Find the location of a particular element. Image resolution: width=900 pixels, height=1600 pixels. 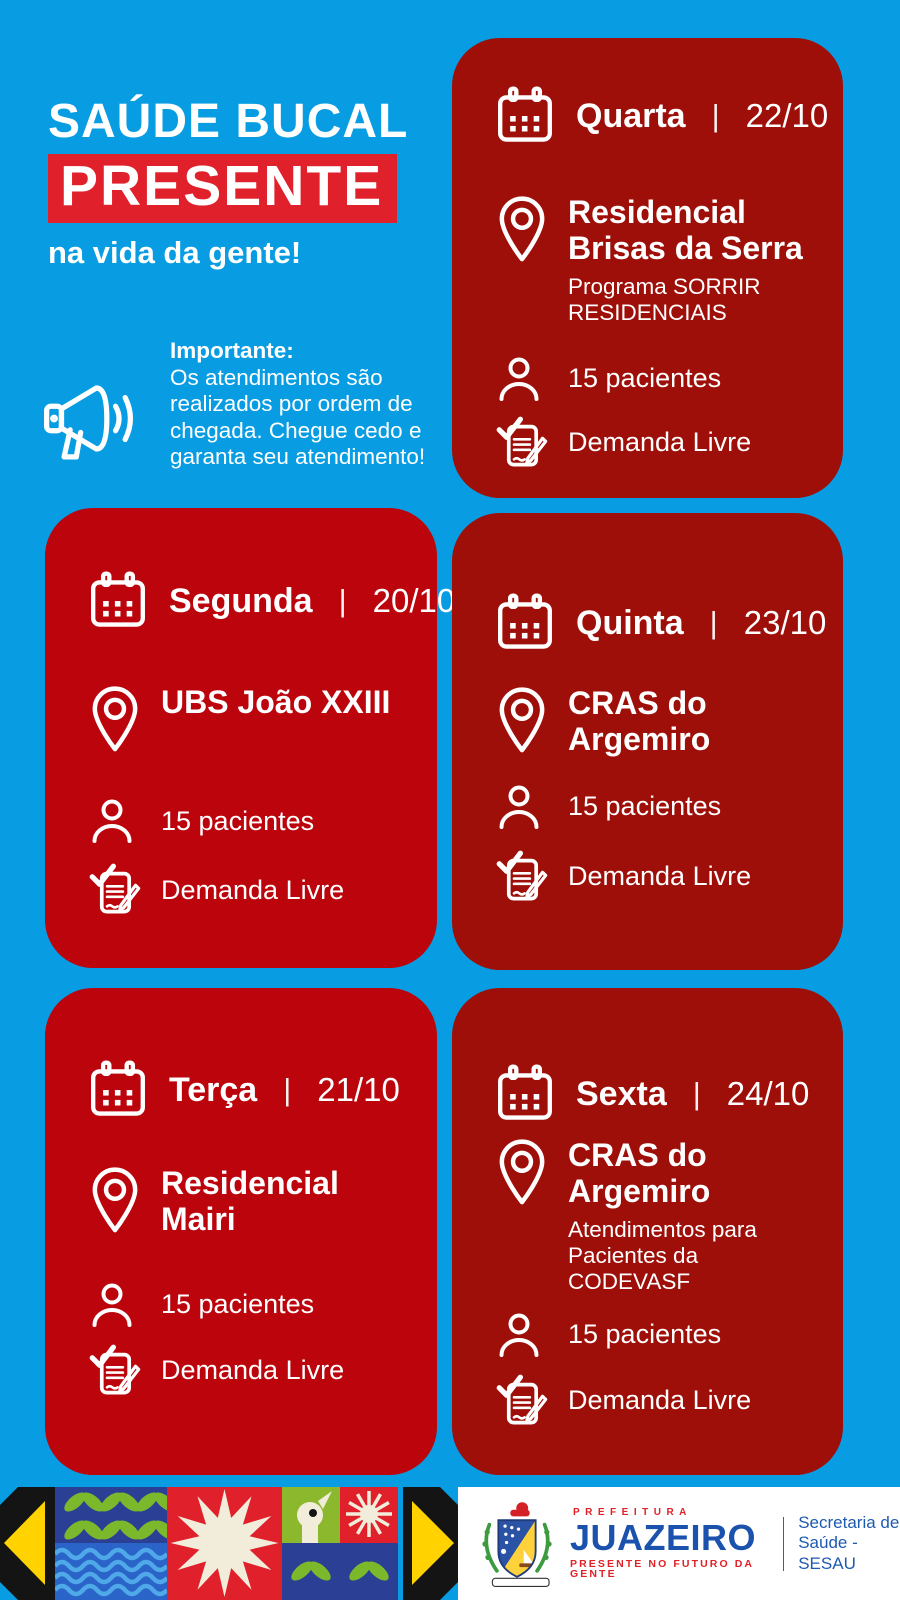

date-label: 23/10 is located at coordinates (785, 622).